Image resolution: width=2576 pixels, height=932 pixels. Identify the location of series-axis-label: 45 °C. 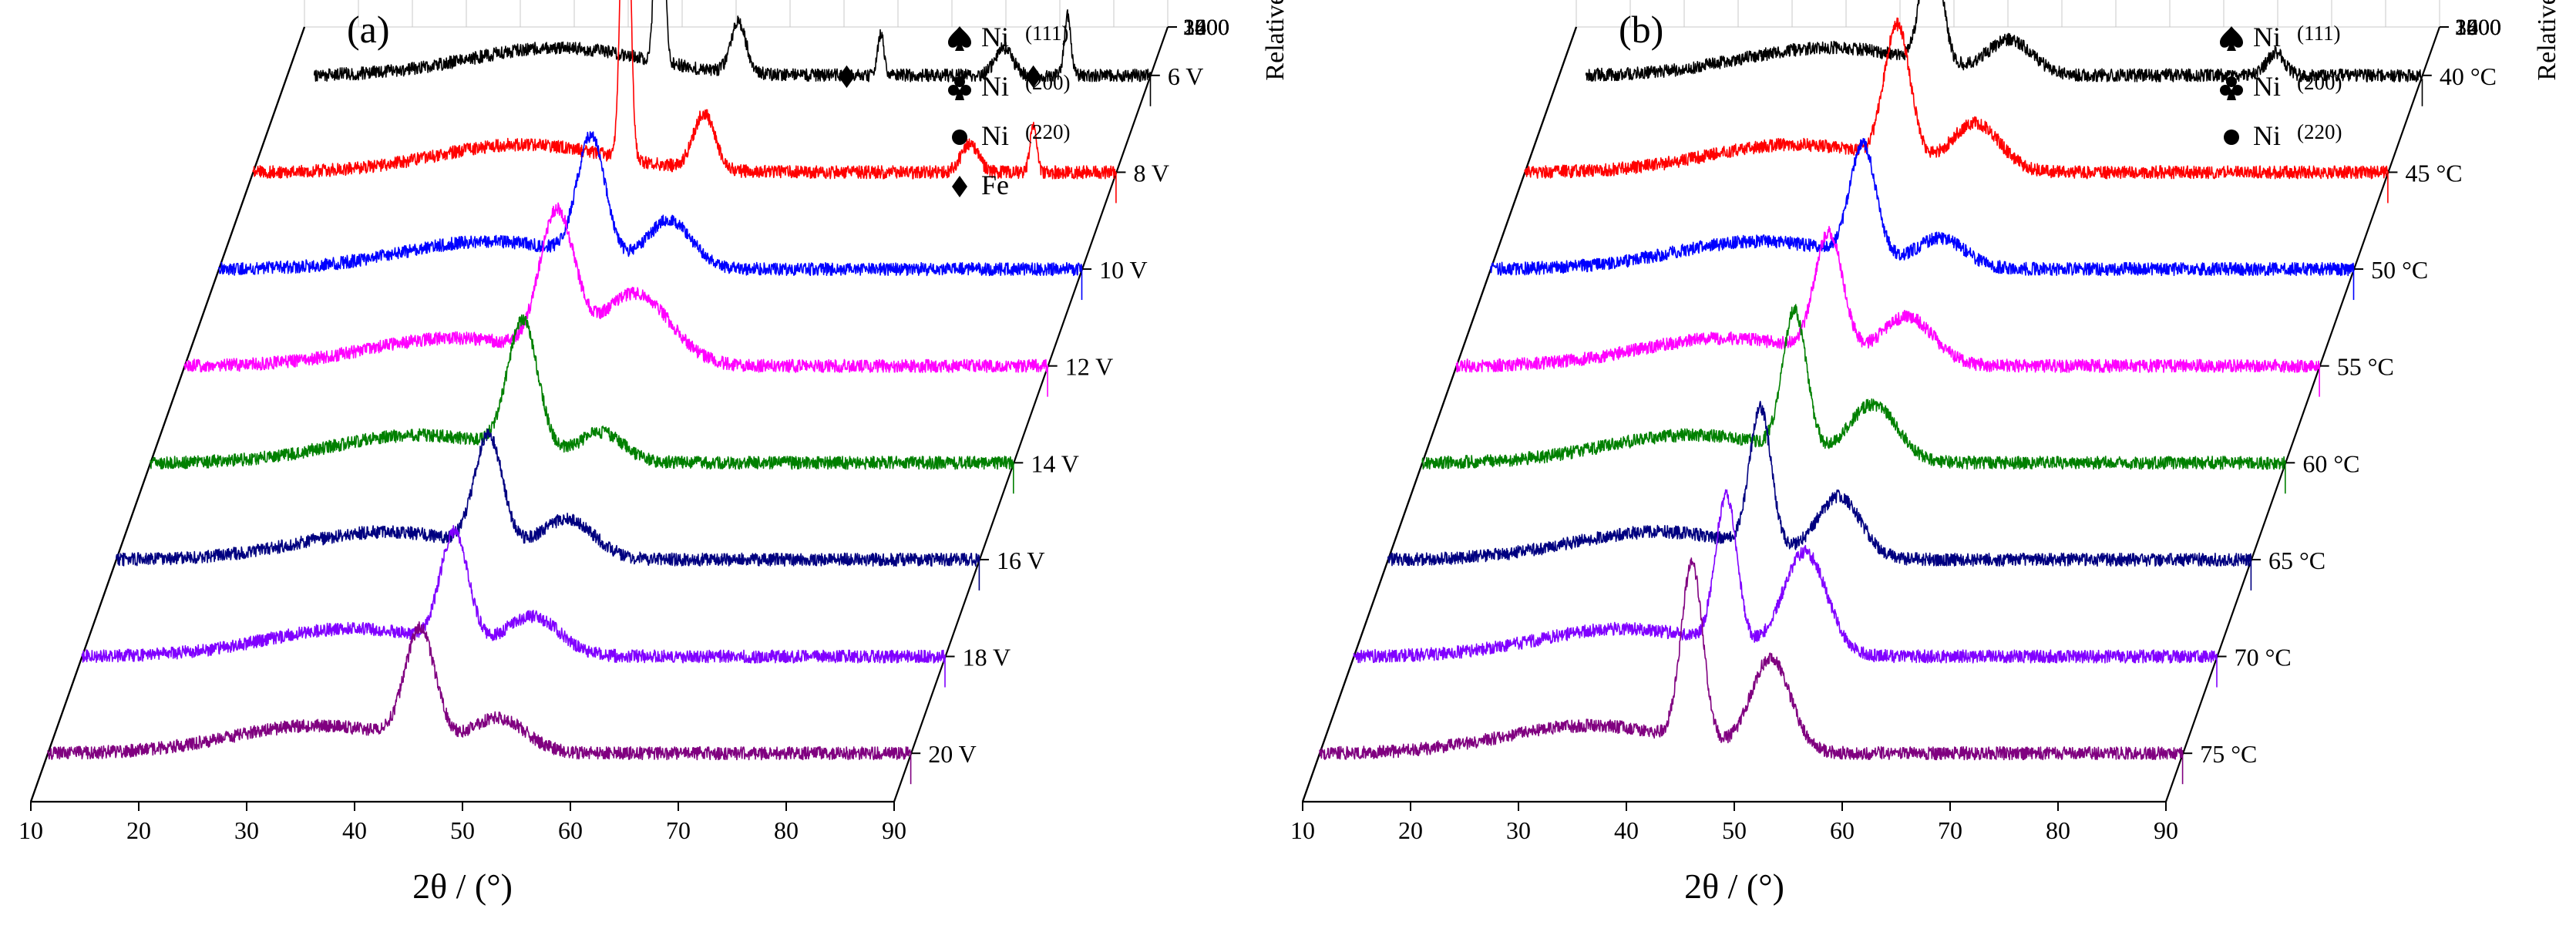
(2433, 173).